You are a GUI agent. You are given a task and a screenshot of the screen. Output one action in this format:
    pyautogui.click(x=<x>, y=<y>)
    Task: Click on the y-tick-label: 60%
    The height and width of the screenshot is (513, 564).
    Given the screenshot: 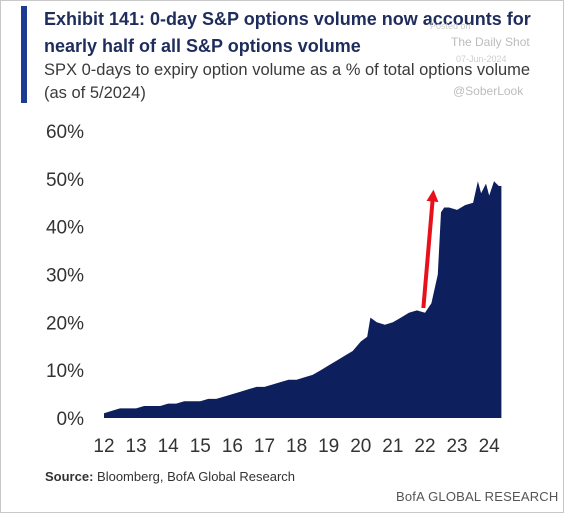 What is the action you would take?
    pyautogui.click(x=65, y=132)
    